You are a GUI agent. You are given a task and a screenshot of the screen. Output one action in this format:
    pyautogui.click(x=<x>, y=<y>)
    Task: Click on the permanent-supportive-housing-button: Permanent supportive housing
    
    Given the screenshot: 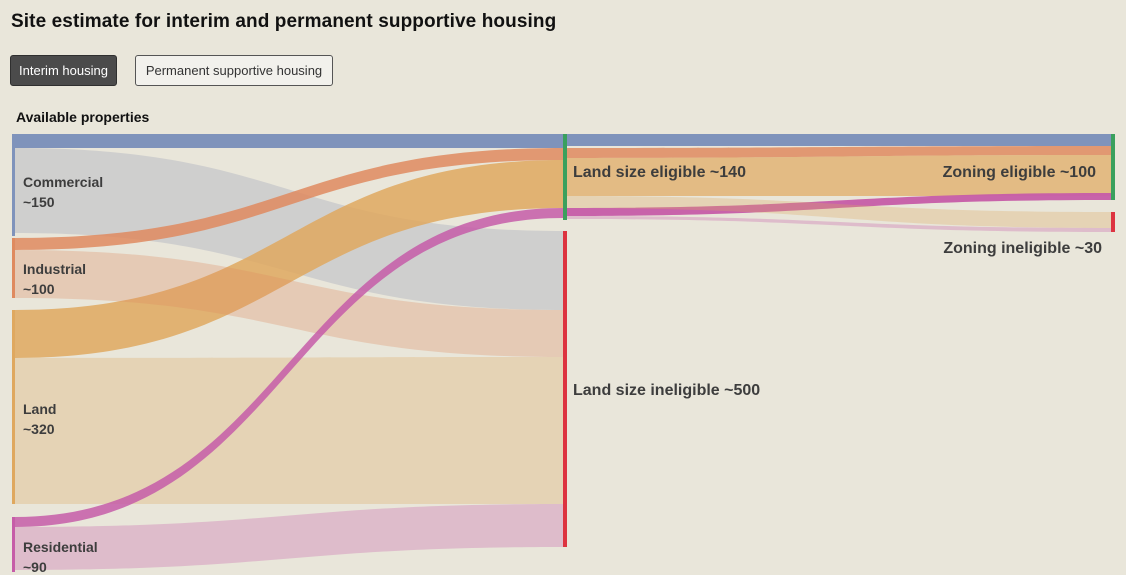 What is the action you would take?
    pyautogui.click(x=234, y=70)
    